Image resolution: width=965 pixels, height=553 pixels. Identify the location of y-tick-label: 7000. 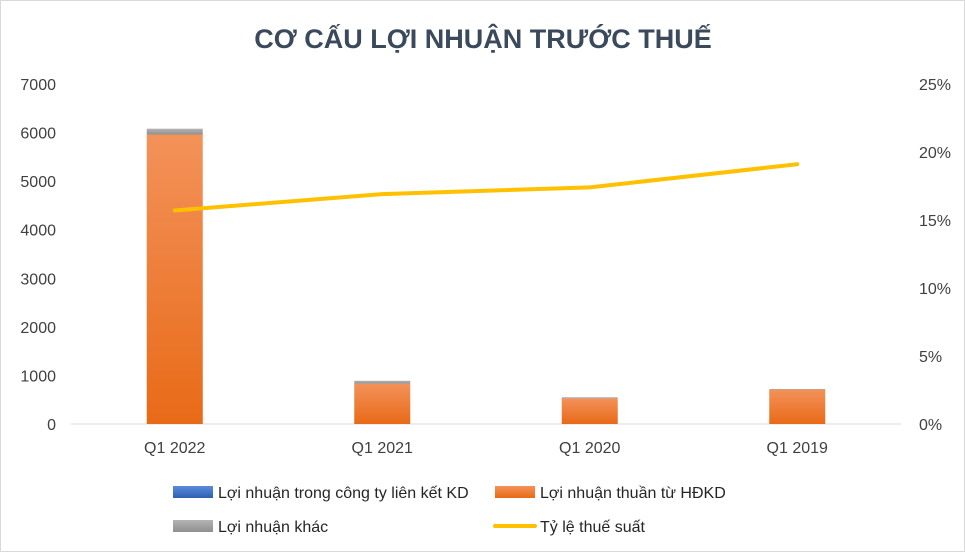
(38, 85).